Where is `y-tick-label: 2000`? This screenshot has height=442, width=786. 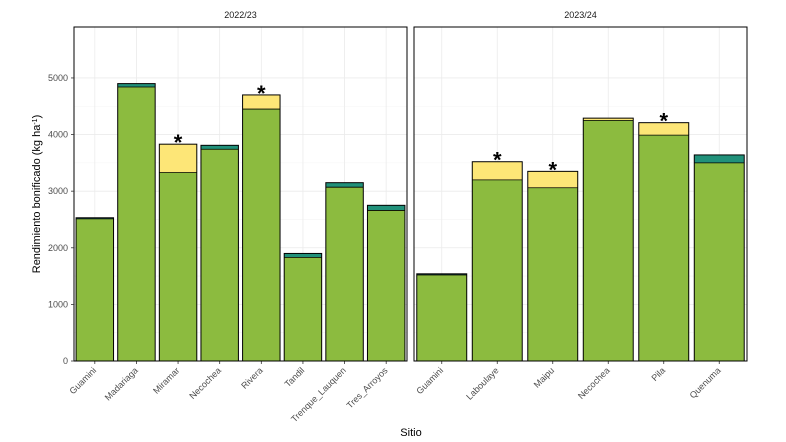 y-tick-label: 2000 is located at coordinates (58, 248).